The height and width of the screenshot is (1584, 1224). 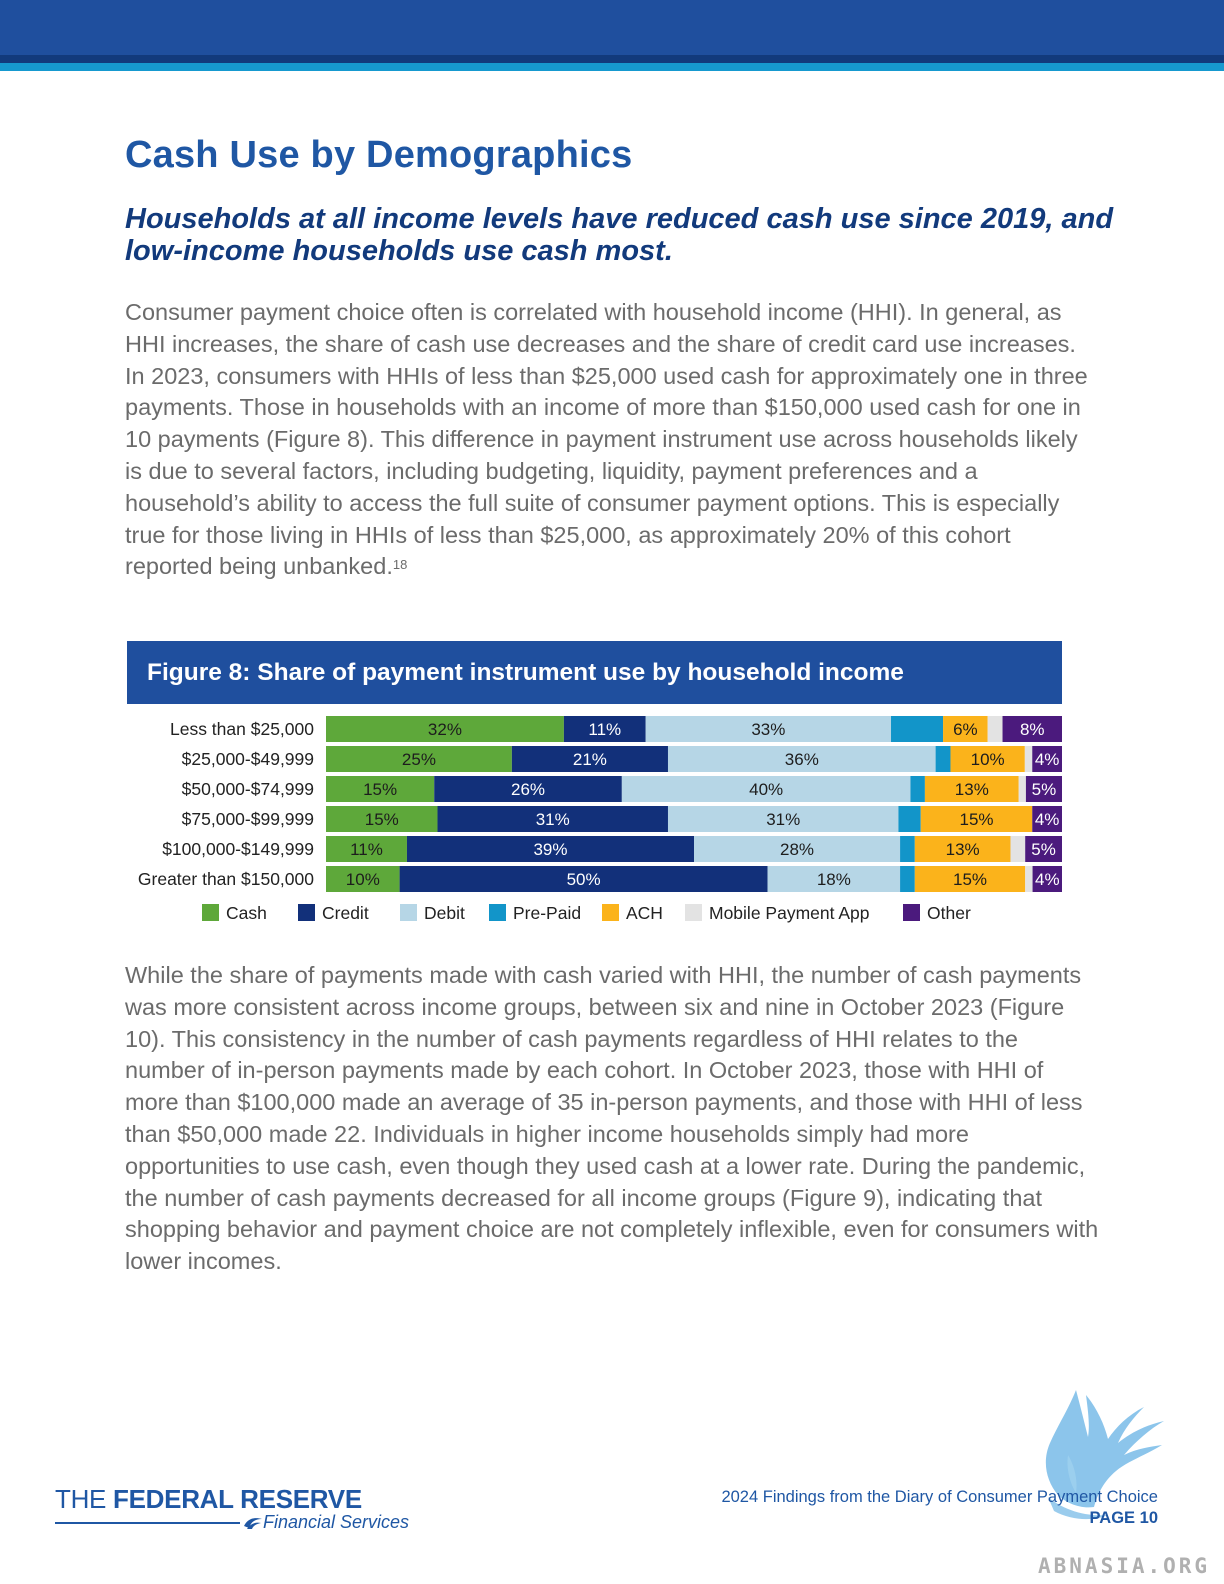 I want to click on bar-label-credit-5: 50%, so click(x=584, y=879).